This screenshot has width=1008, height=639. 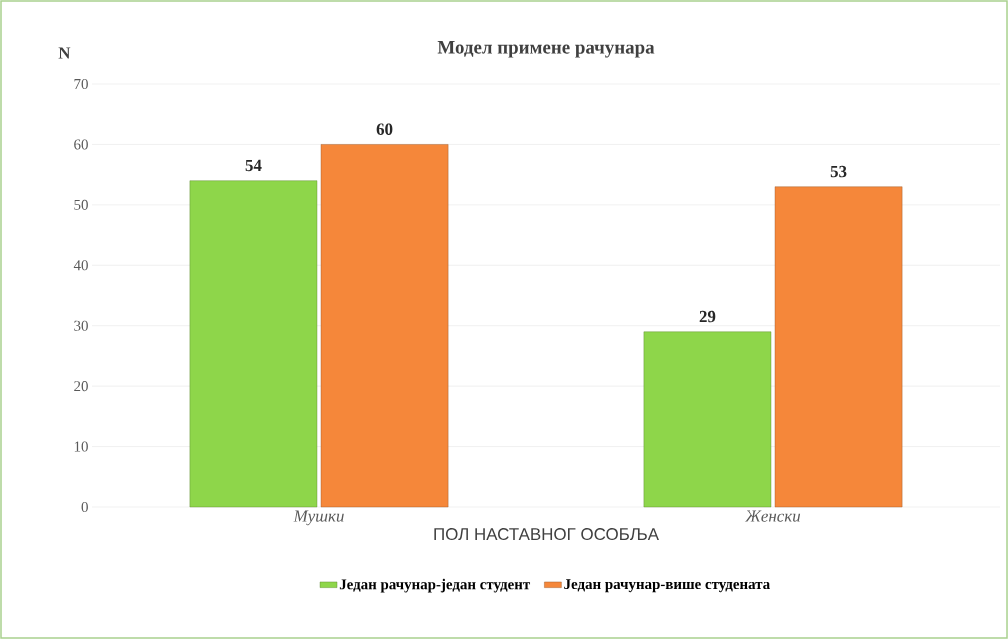 What do you see at coordinates (81, 325) in the screenshot?
I see `y-tick-label: 30` at bounding box center [81, 325].